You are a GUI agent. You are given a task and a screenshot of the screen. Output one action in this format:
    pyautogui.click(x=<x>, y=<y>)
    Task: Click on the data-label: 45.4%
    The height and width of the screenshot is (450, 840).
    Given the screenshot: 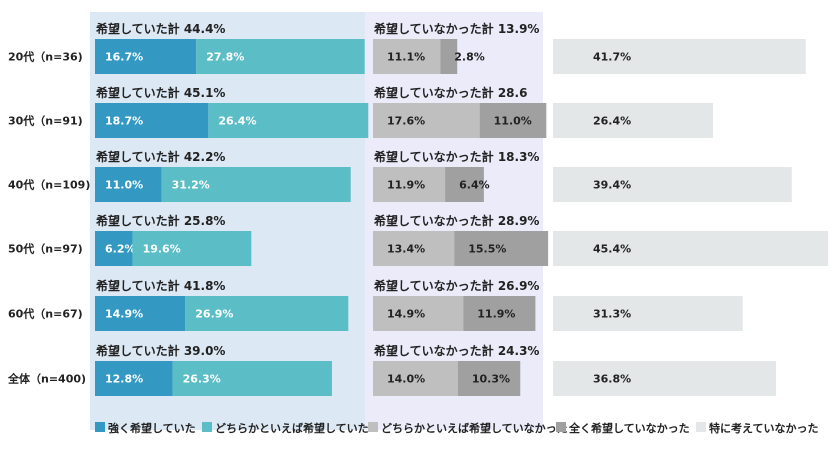 What is the action you would take?
    pyautogui.click(x=612, y=249)
    